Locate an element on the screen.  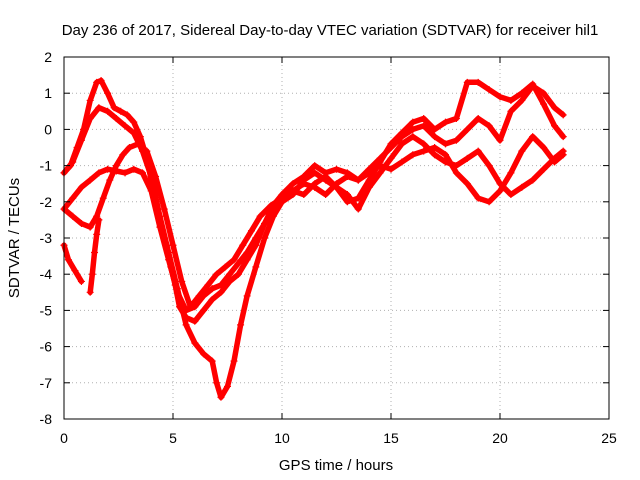
x-tick-label: 10 is located at coordinates (282, 438).